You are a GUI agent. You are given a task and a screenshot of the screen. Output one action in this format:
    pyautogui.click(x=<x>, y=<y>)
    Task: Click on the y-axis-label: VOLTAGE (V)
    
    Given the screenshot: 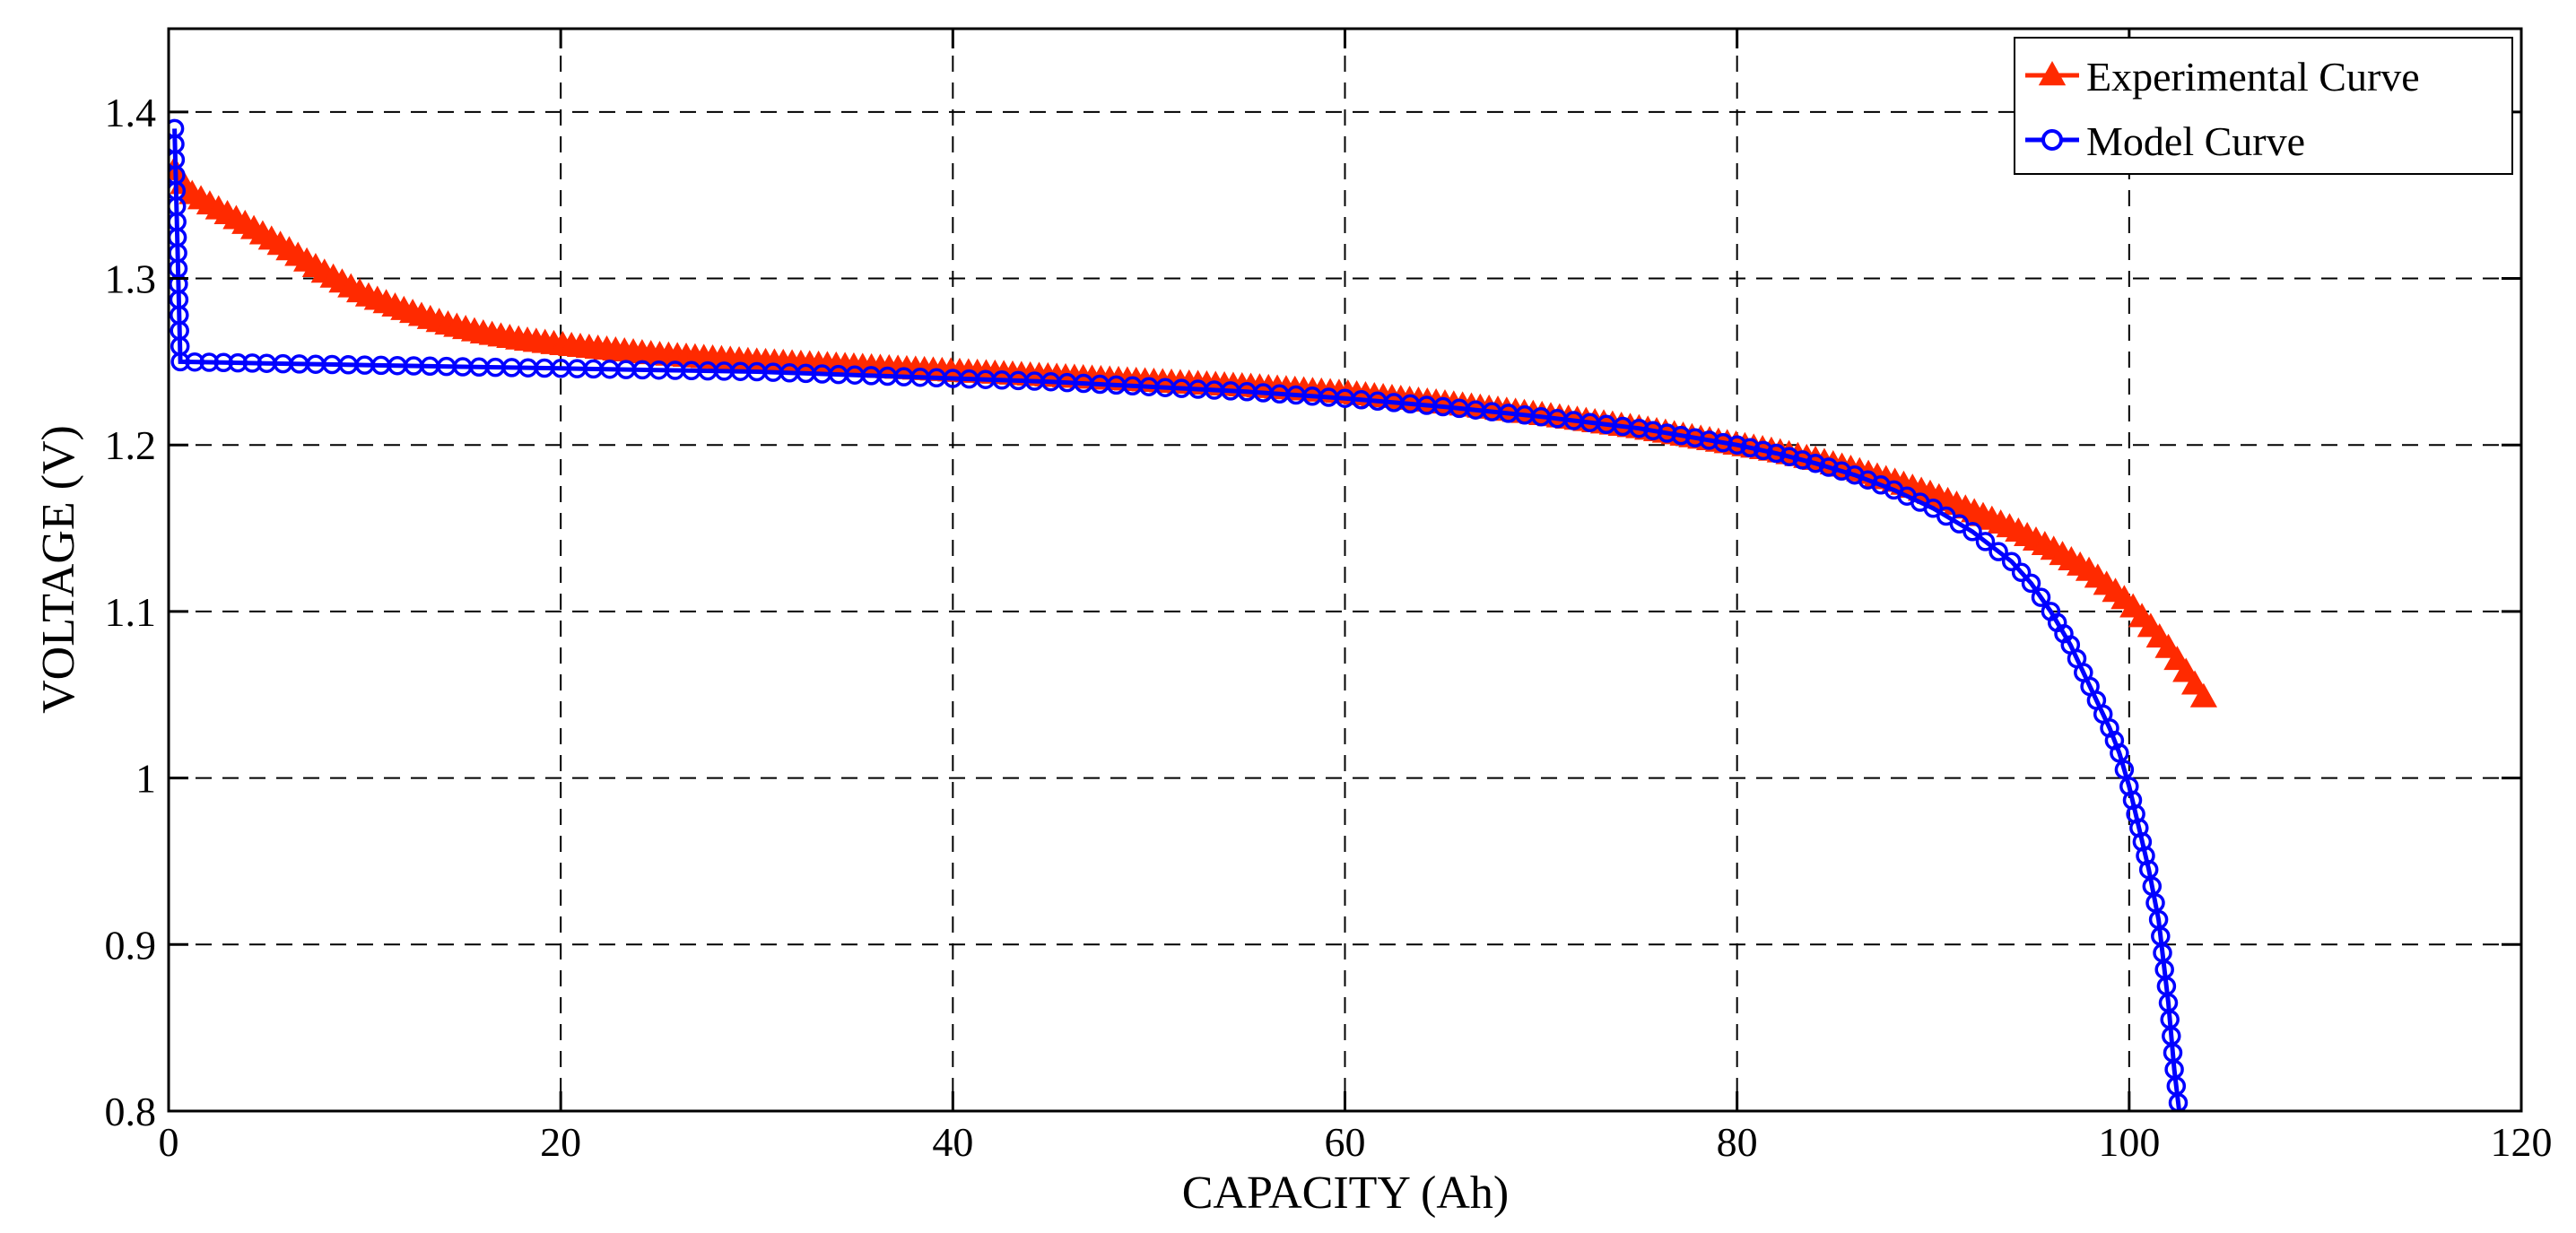 What is the action you would take?
    pyautogui.click(x=58, y=569)
    